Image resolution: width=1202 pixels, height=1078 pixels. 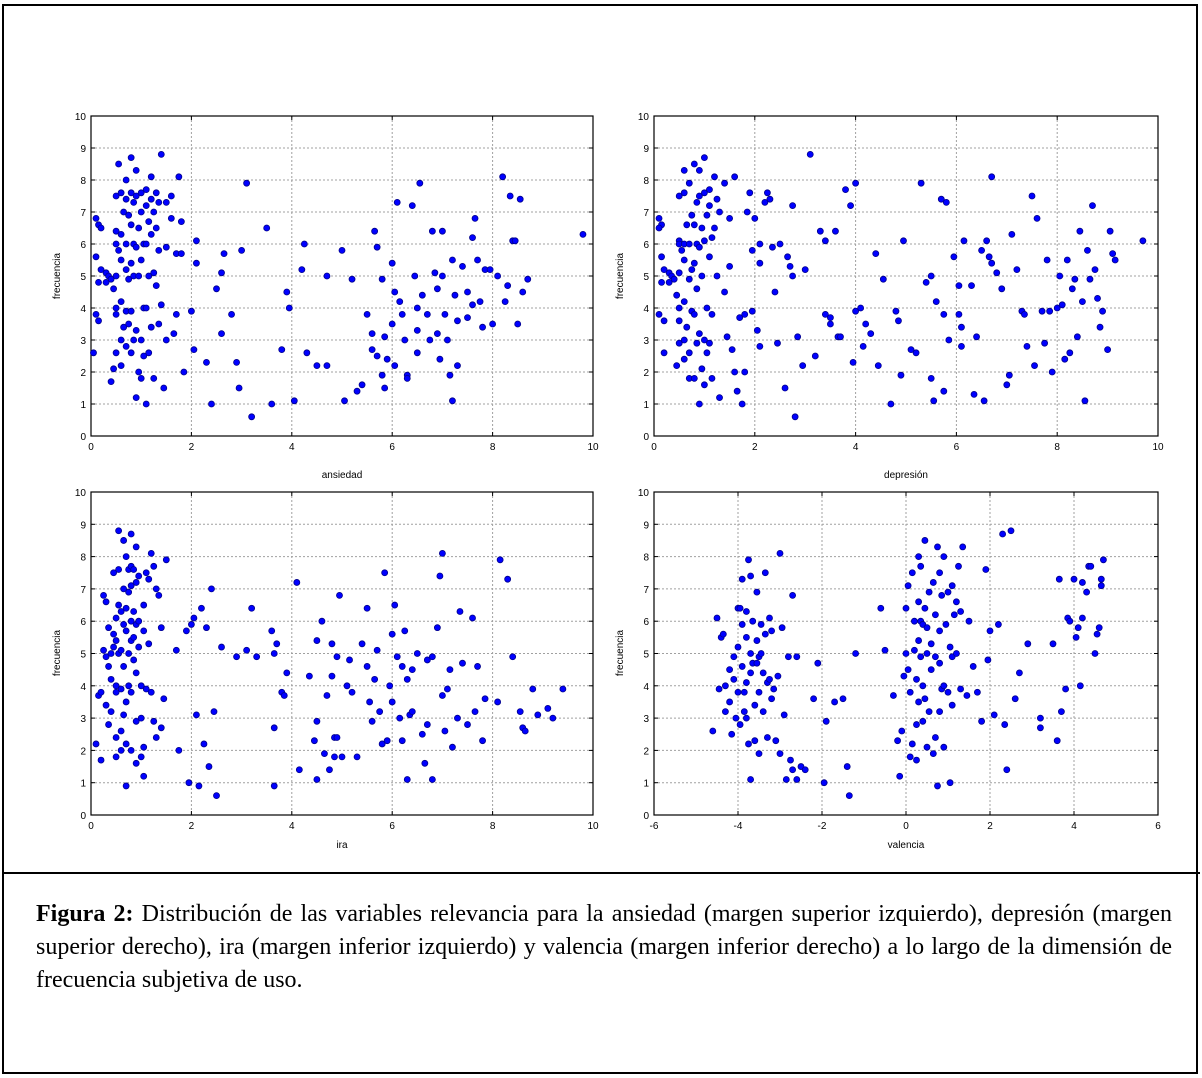 What do you see at coordinates (620, 275) in the screenshot?
I see `y-axis-label: frecuencia` at bounding box center [620, 275].